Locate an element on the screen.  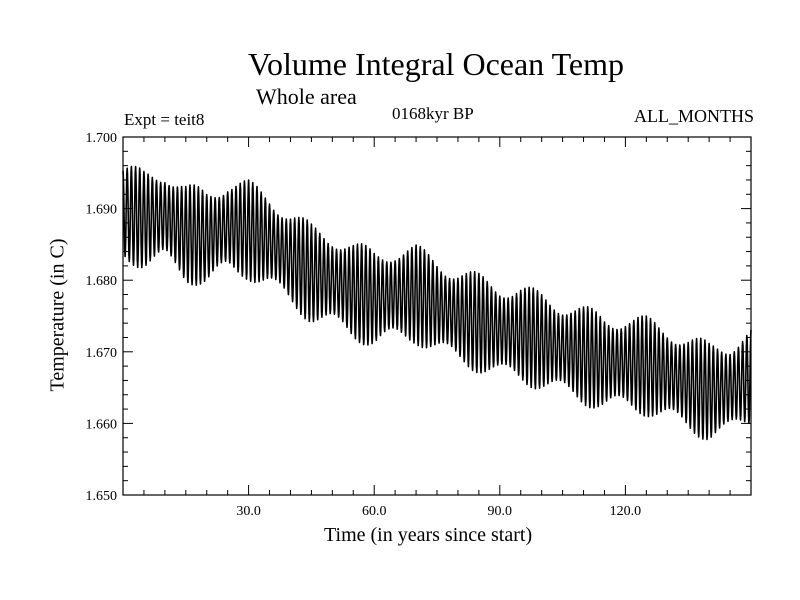
x-axis-label: Time (in years since start) is located at coordinates (428, 535).